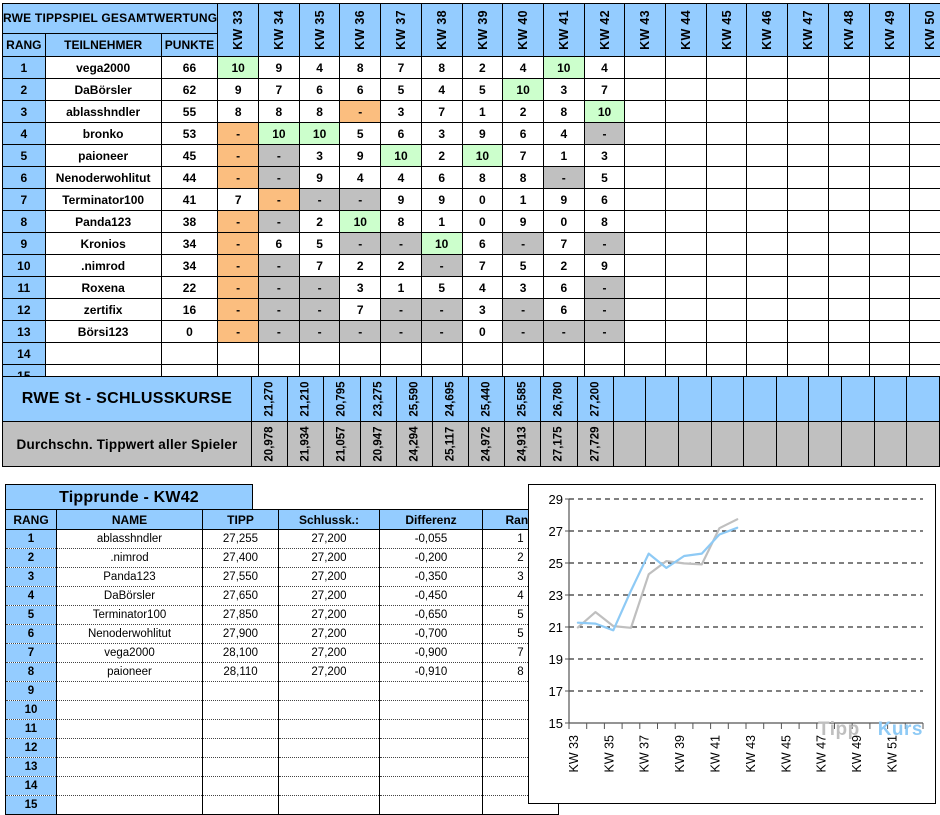  Describe the element at coordinates (523, 399) in the screenshot. I see `schlusskurs-cell: 25,585` at that location.